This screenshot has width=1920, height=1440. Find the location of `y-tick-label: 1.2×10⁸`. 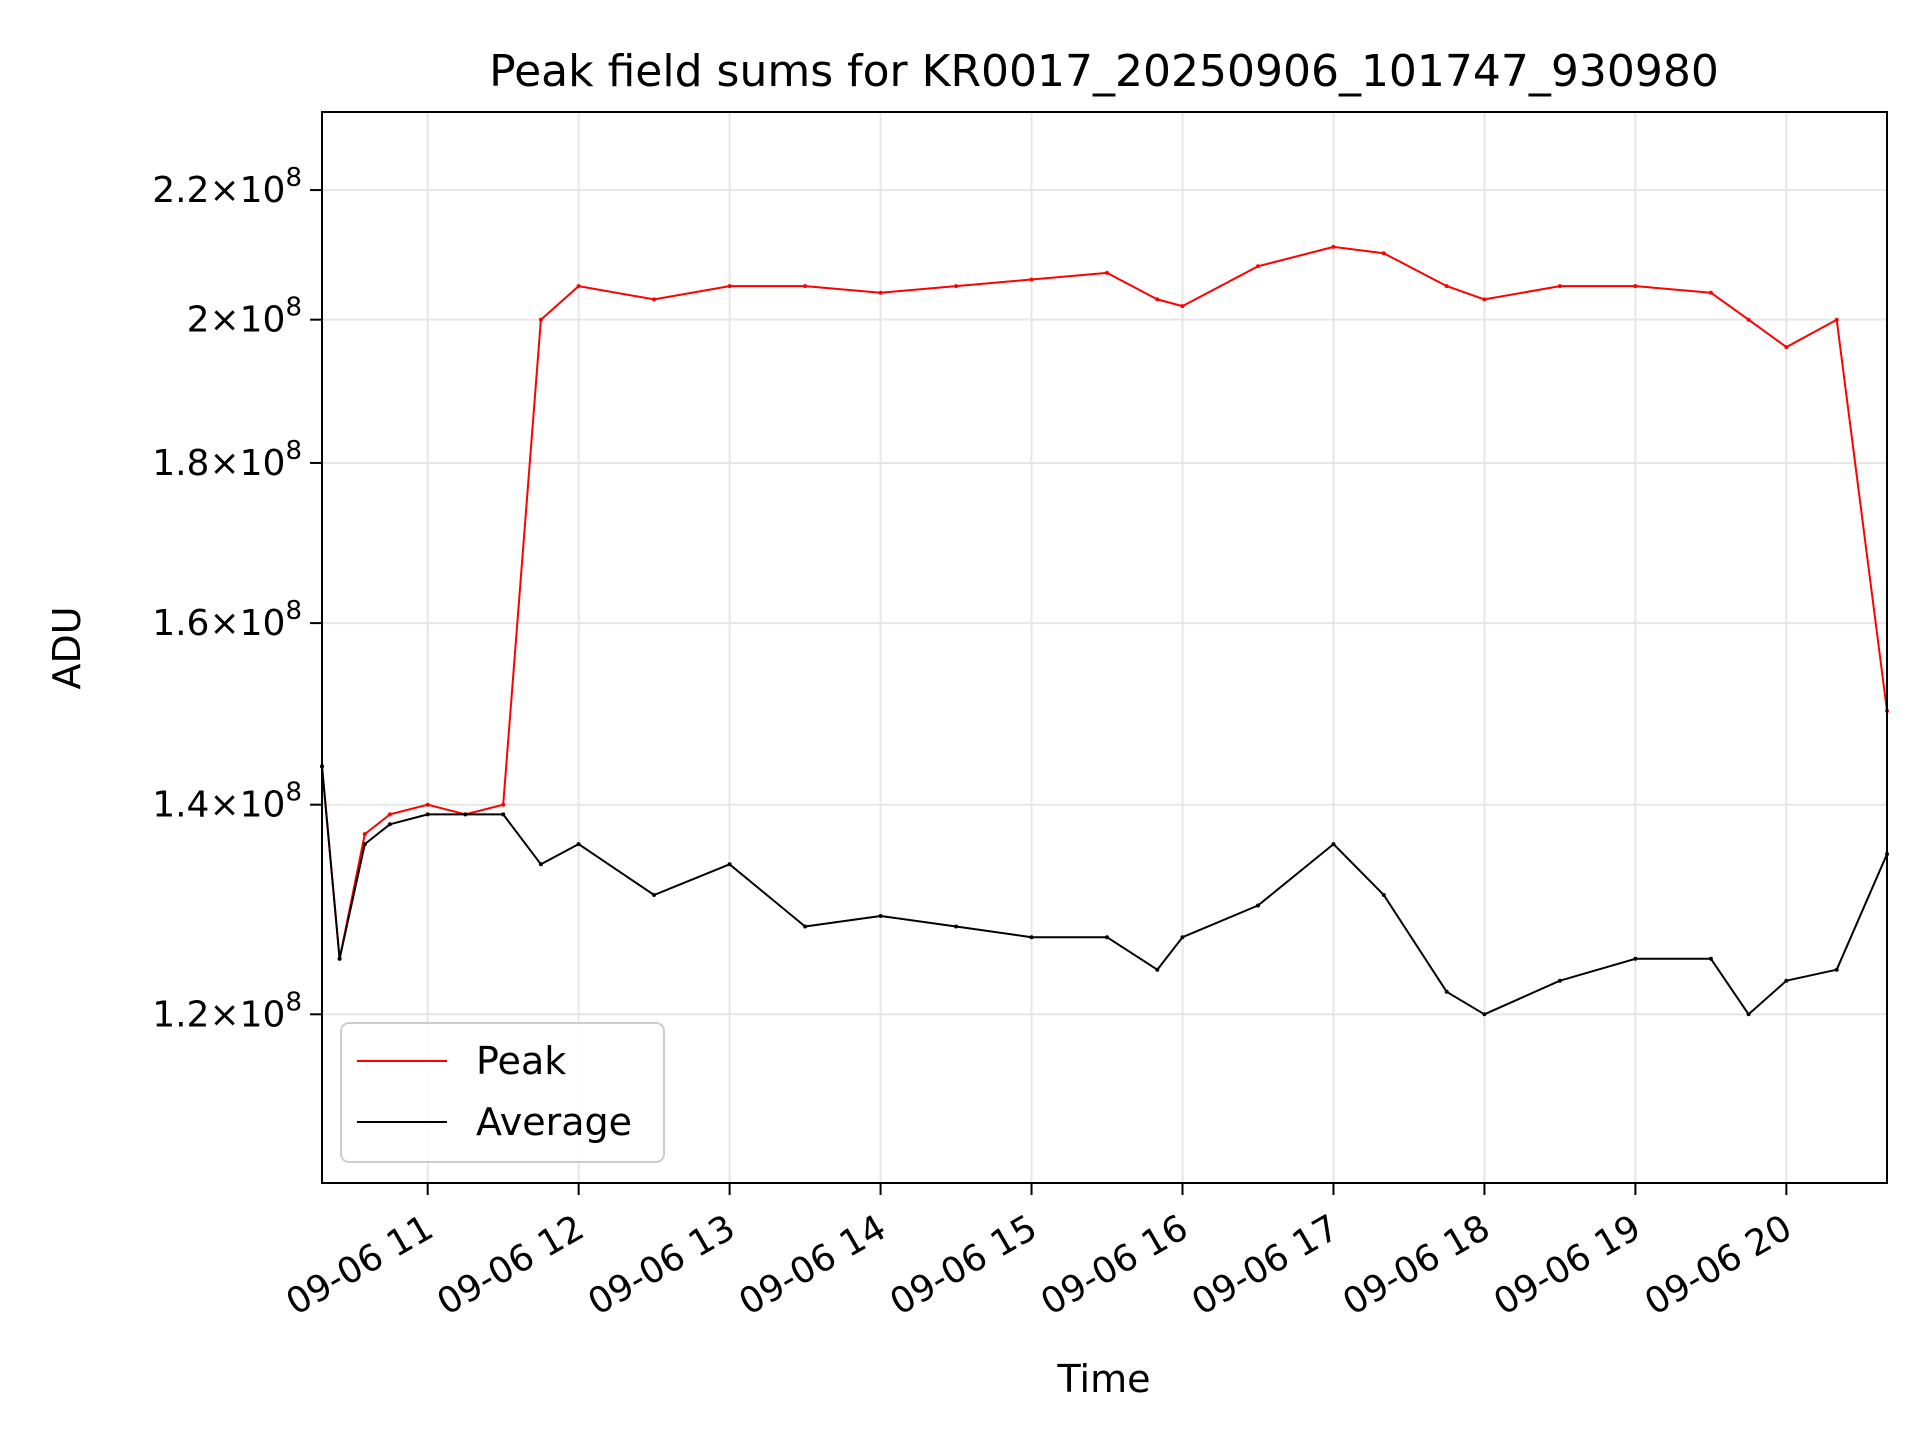

y-tick-label: 1.2×10⁸ is located at coordinates (227, 1011).